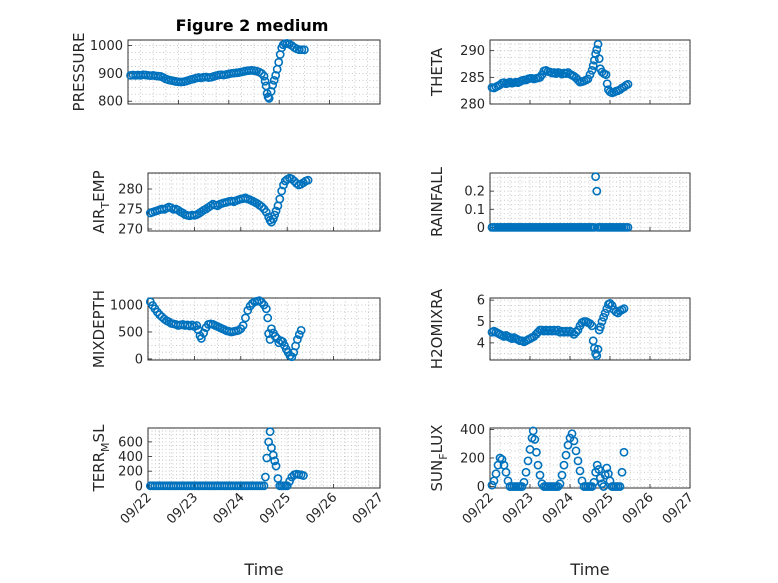 The image size is (778, 583). I want to click on y-tick-label: 5, so click(481, 322).